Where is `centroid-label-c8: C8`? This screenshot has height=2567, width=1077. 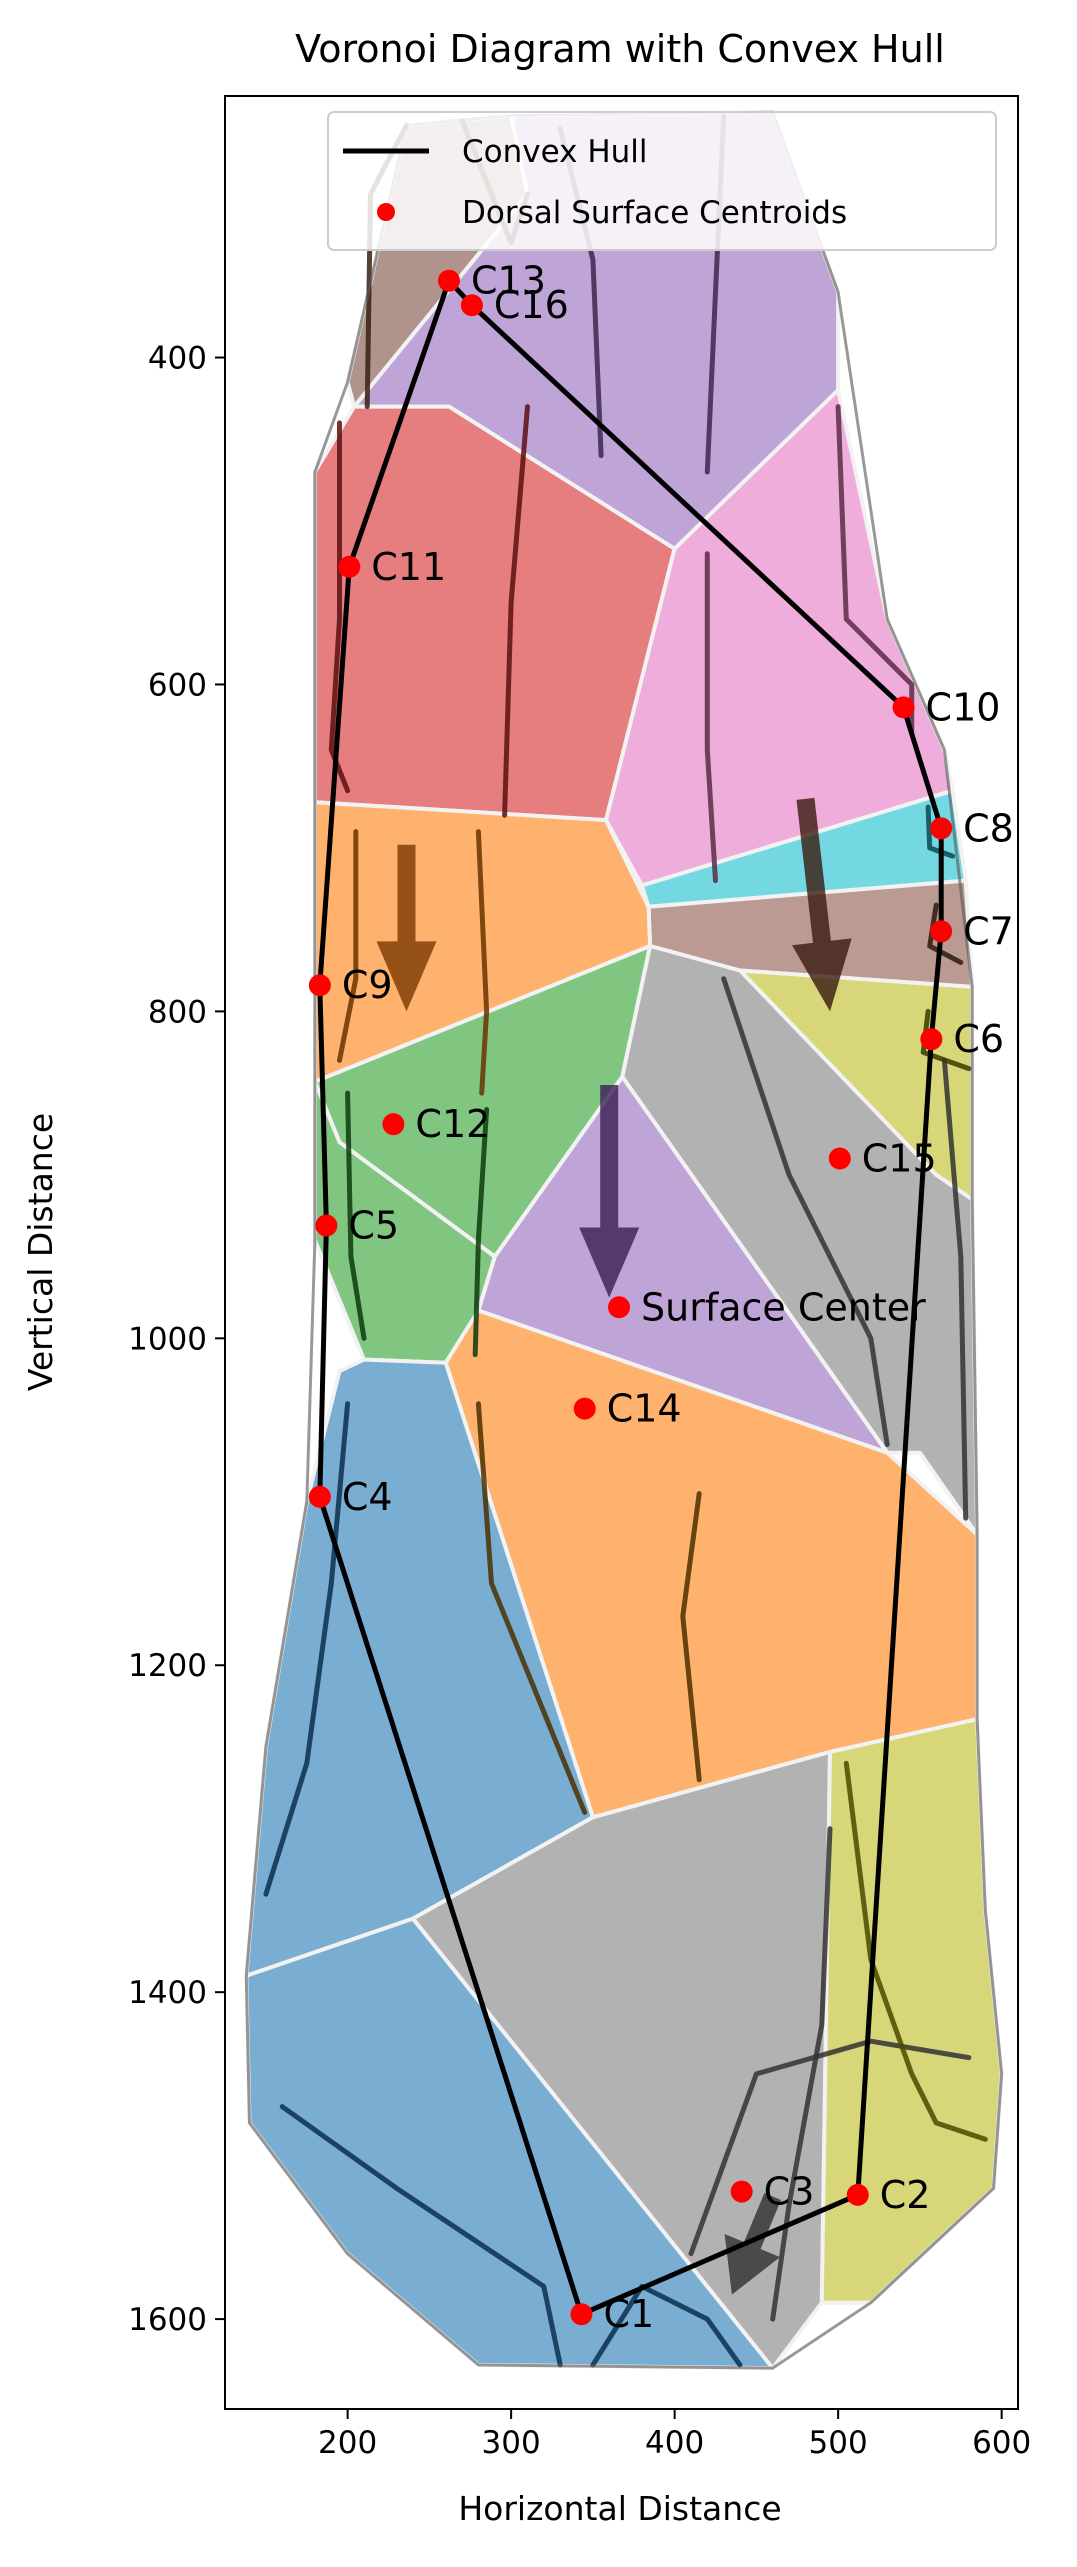
centroid-label-c8: C8 is located at coordinates (988, 828).